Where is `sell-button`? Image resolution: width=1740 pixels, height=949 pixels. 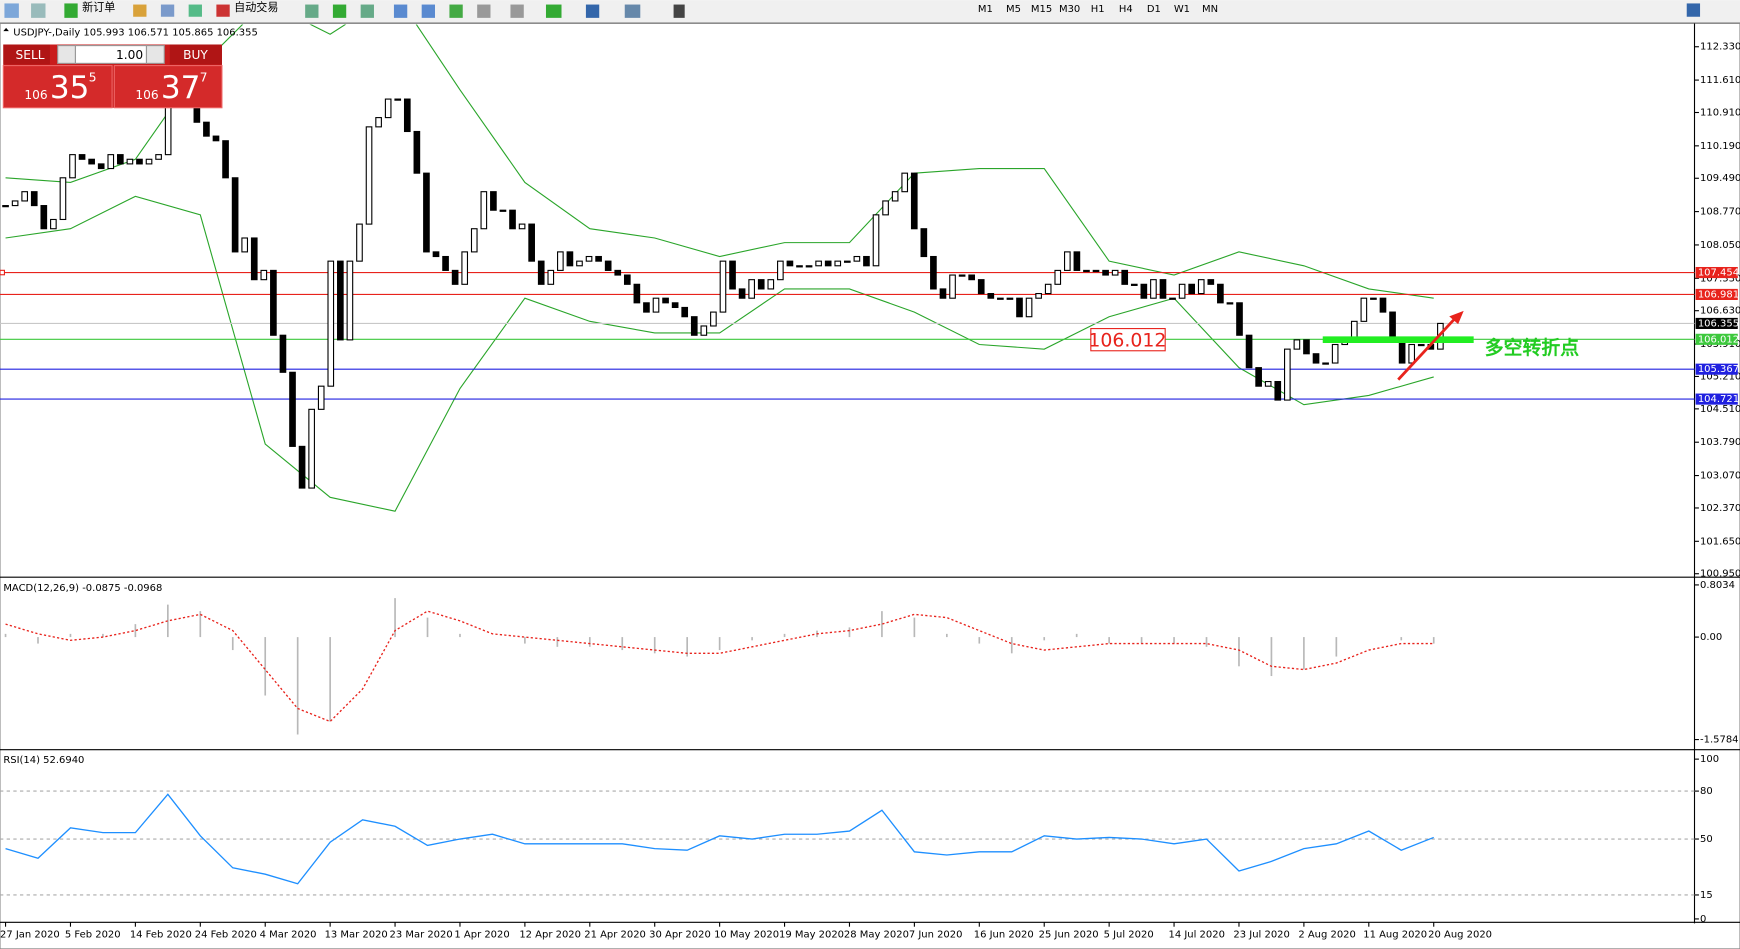
sell-button is located at coordinates (26, 54).